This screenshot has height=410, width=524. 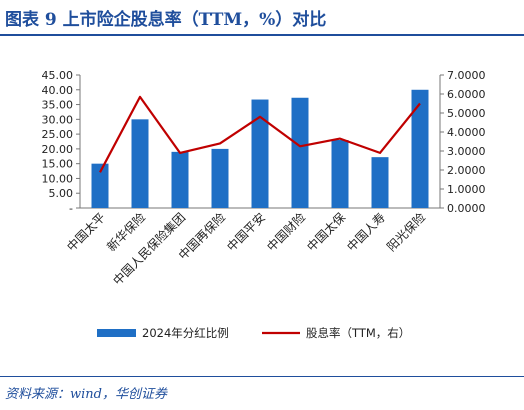 What do you see at coordinates (58, 149) in the screenshot?
I see `y-tick-label-left: 20.00` at bounding box center [58, 149].